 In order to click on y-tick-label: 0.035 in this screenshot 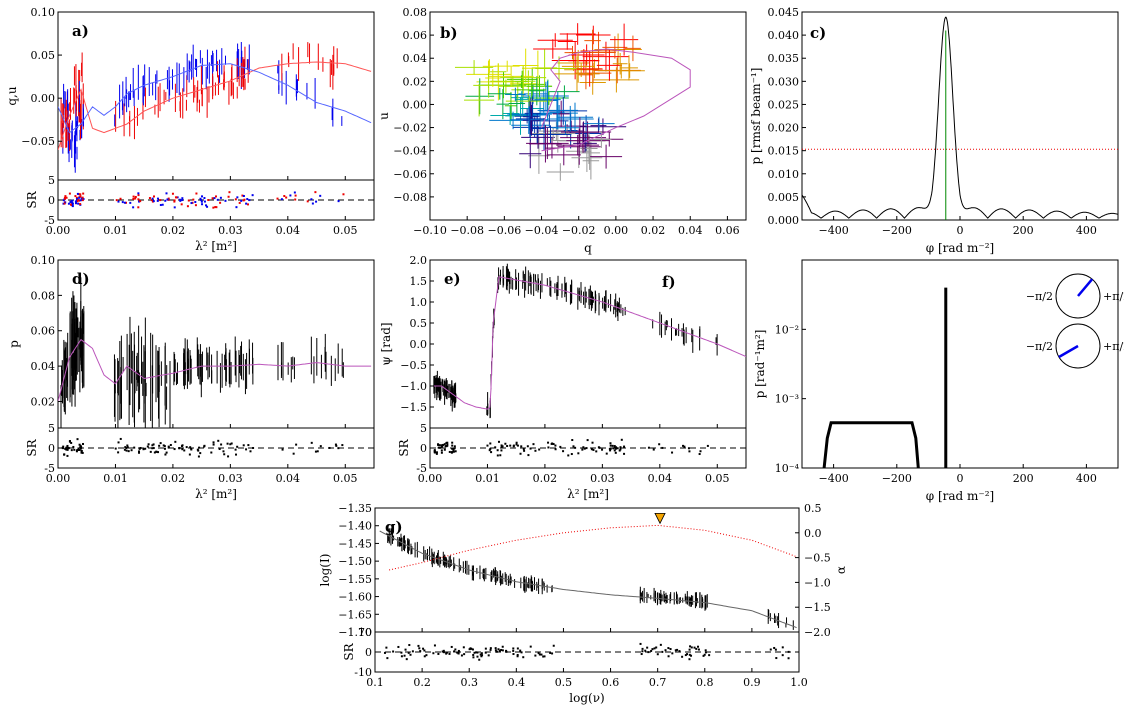, I will do `click(784, 58)`.